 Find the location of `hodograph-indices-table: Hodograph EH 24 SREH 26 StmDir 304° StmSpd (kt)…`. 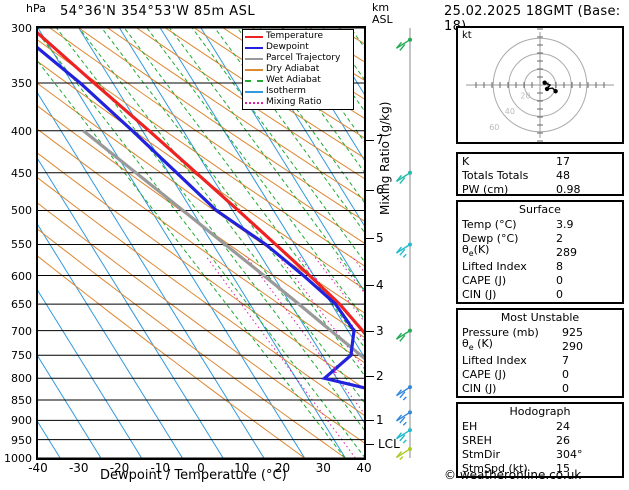

hodograph-indices-table: Hodograph EH 24 SREH 26 StmDir 304° StmSpd (kt)… is located at coordinates (540, 440).